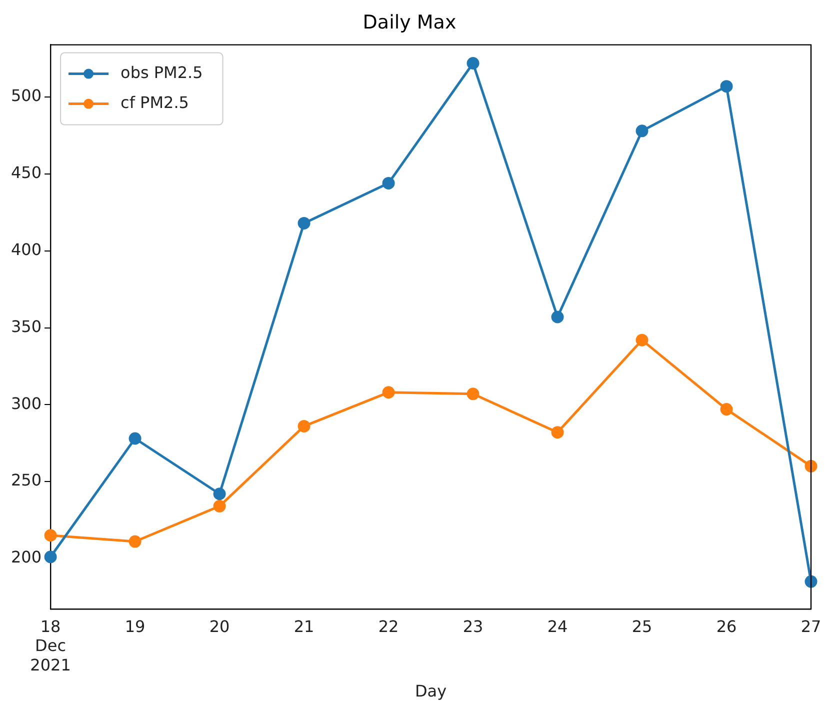 Image resolution: width=833 pixels, height=714 pixels. What do you see at coordinates (161, 72) in the screenshot?
I see `legend-label: obs PM2.5` at bounding box center [161, 72].